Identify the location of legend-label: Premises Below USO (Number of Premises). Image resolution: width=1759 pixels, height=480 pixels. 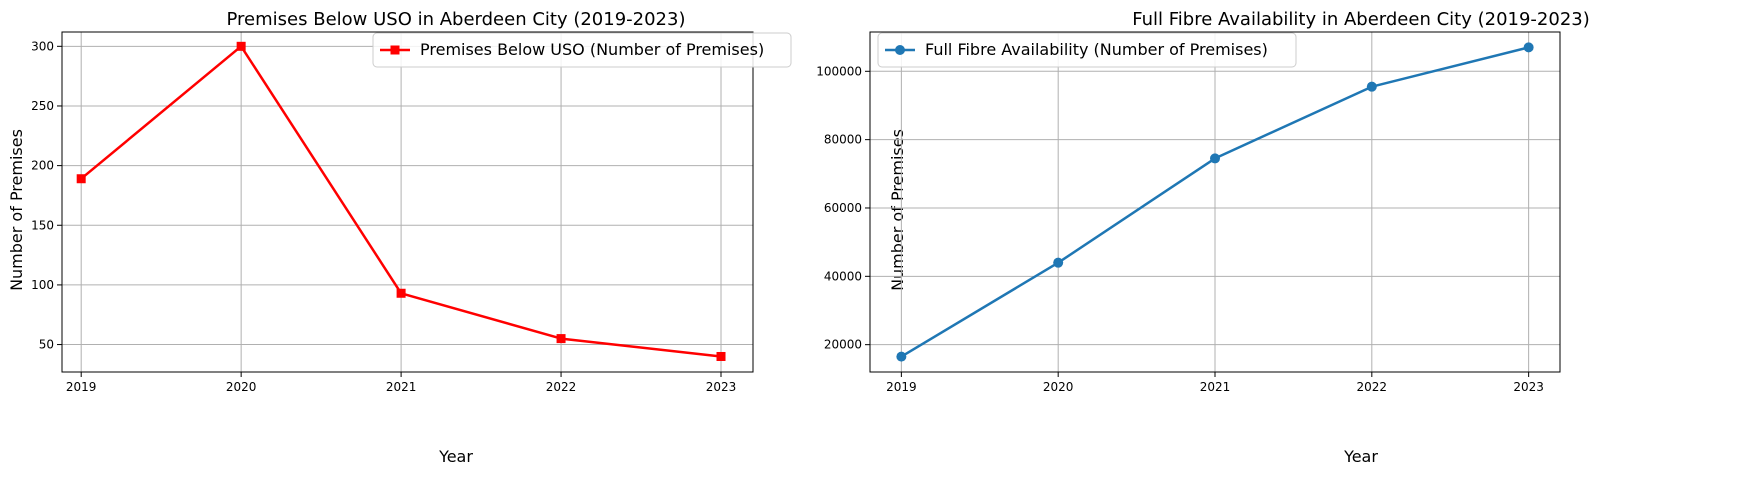
(592, 49).